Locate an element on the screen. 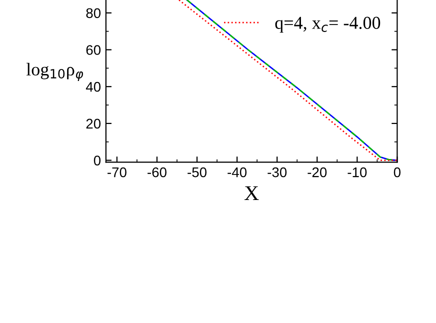 This screenshot has height=323, width=436. x-tick-label: -70 is located at coordinates (117, 172).